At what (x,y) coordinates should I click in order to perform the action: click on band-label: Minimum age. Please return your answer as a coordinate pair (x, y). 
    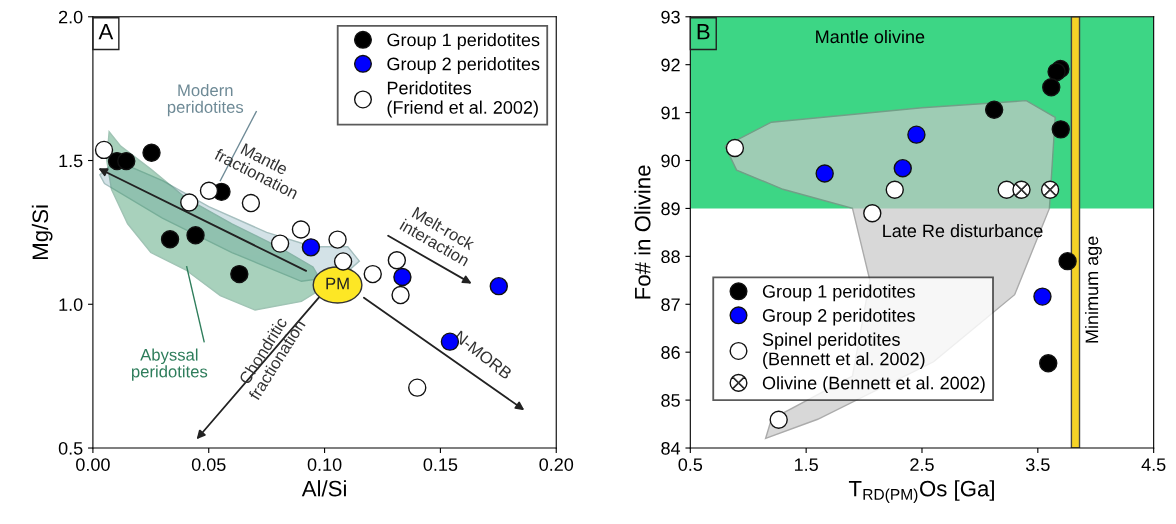
    Looking at the image, I should click on (1093, 289).